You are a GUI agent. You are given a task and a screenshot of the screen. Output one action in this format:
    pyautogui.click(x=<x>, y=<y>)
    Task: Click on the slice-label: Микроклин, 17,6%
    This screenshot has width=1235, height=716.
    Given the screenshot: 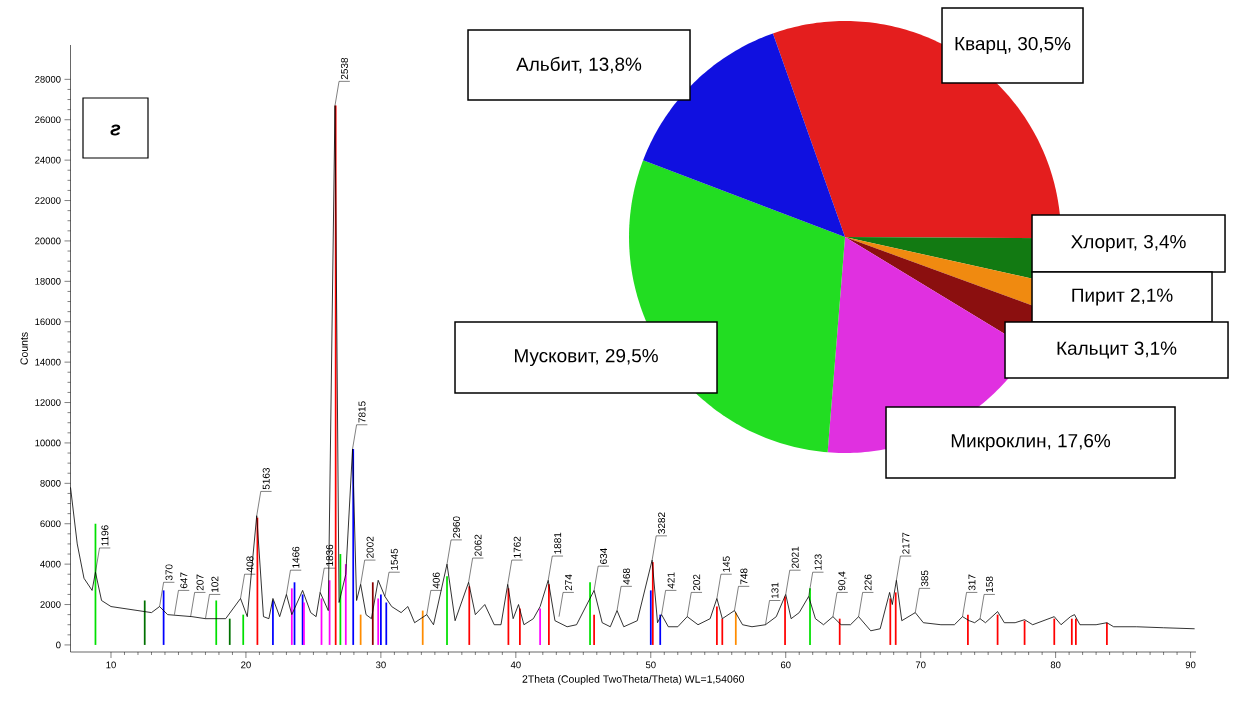 What is the action you would take?
    pyautogui.click(x=1031, y=442)
    